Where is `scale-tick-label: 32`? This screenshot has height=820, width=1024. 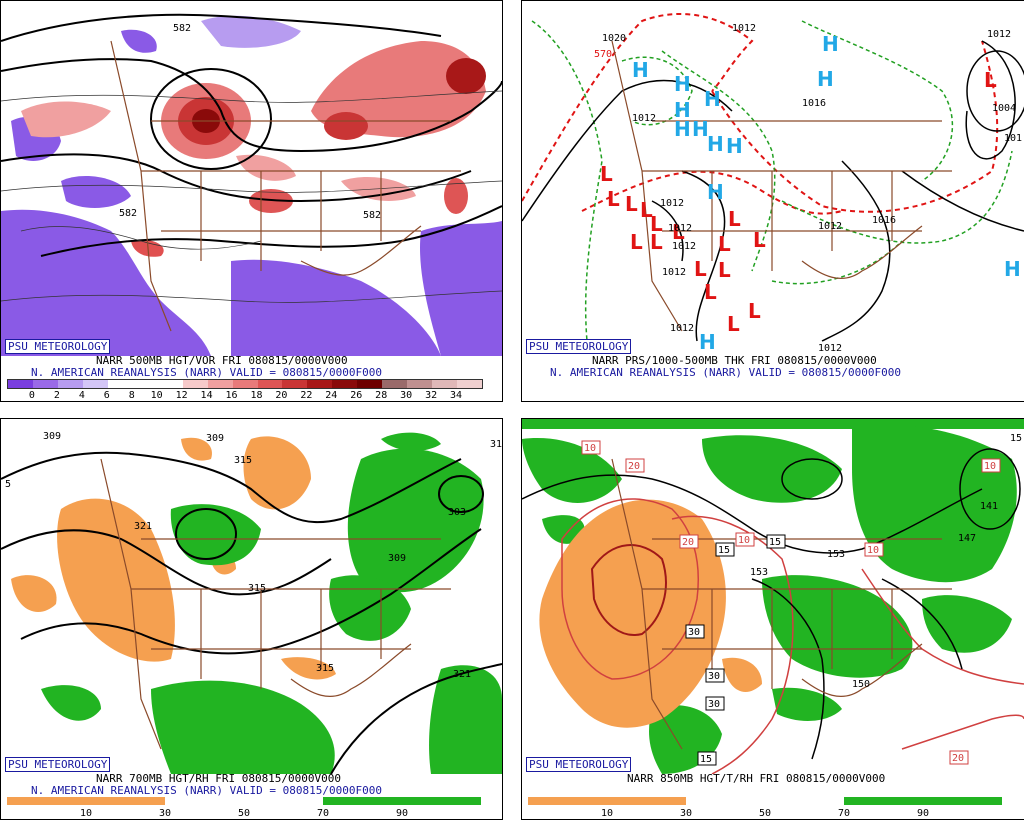 scale-tick-label: 32 is located at coordinates (431, 395).